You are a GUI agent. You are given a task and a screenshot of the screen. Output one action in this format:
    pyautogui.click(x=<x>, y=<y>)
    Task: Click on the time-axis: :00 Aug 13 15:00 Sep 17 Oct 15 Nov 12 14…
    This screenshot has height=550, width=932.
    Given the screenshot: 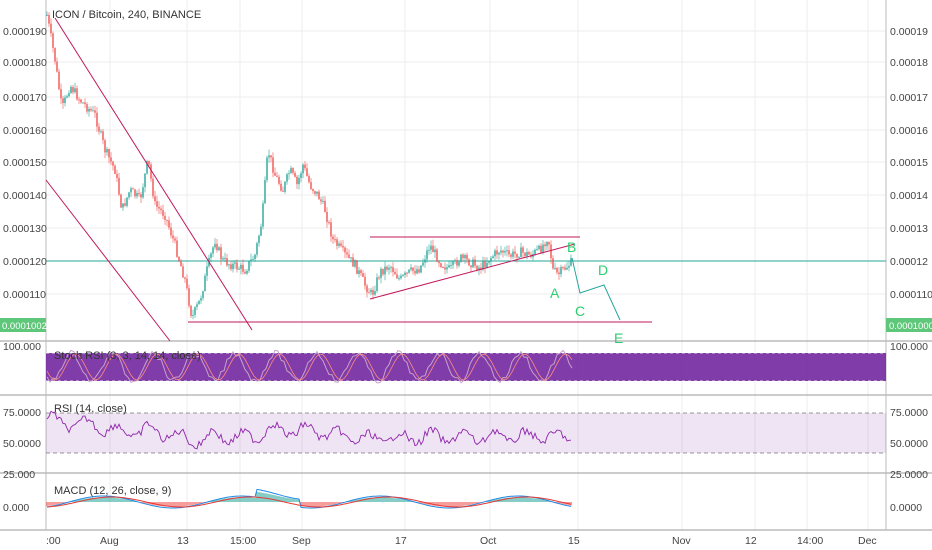 What is the action you would take?
    pyautogui.click(x=461, y=541)
    